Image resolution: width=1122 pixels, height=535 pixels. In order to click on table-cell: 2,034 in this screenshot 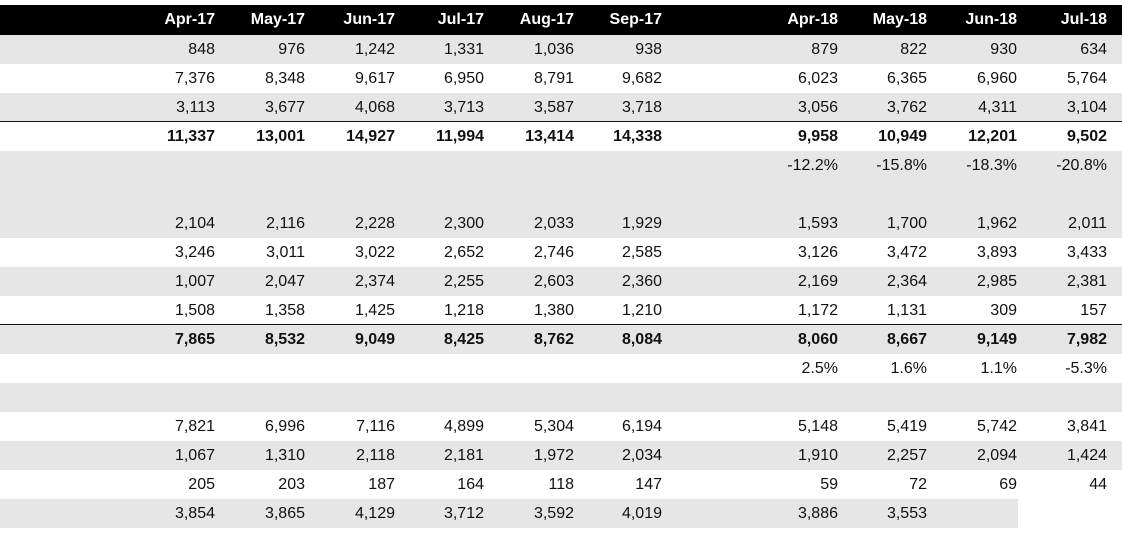, I will do `click(641, 455)`.